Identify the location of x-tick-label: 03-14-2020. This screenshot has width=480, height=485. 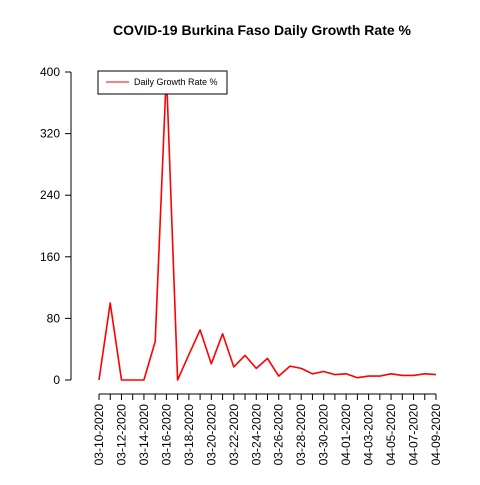
(144, 435).